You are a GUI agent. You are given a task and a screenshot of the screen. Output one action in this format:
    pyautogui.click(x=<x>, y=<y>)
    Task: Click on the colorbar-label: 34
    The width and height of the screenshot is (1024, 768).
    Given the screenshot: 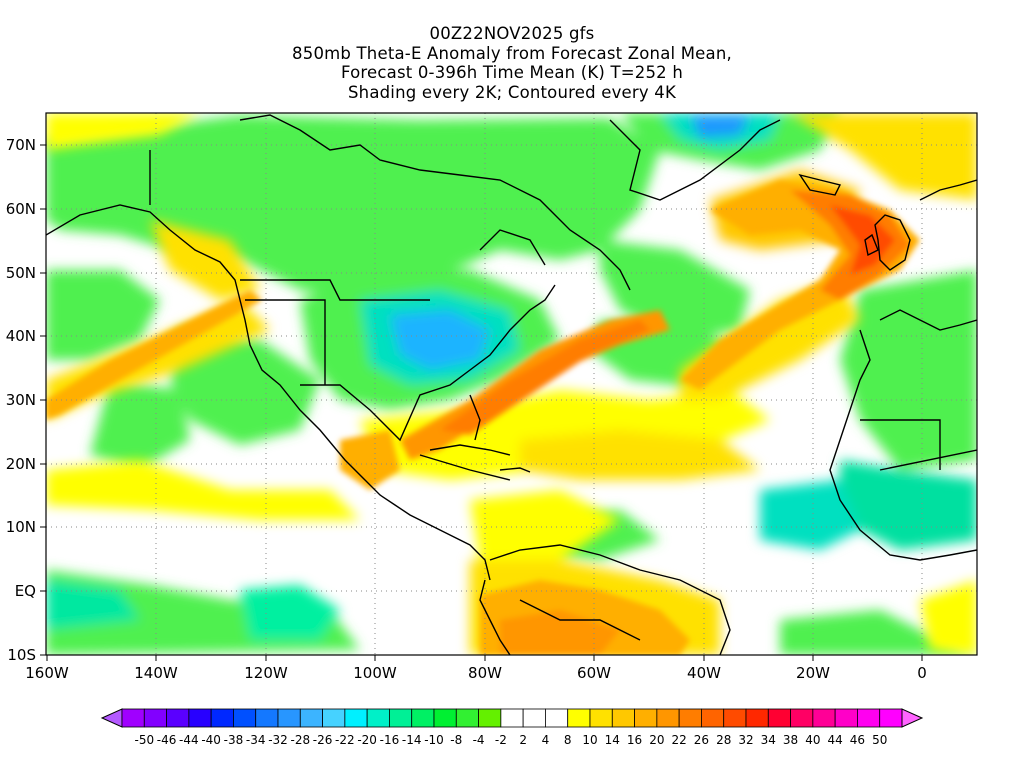 What is the action you would take?
    pyautogui.click(x=768, y=740)
    